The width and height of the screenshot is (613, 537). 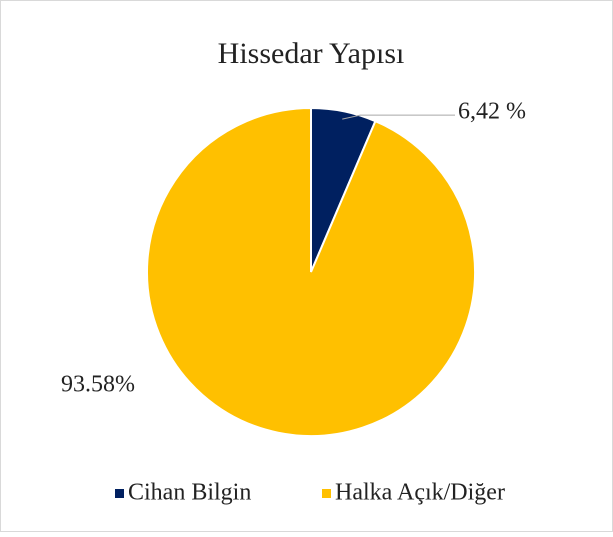 What do you see at coordinates (492, 112) in the screenshot?
I see `data-label: 6,42 %` at bounding box center [492, 112].